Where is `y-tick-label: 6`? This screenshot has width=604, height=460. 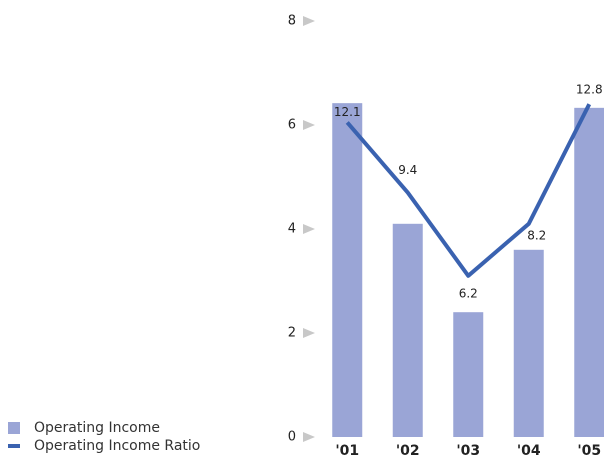
y-tick-label: 6 is located at coordinates (292, 125).